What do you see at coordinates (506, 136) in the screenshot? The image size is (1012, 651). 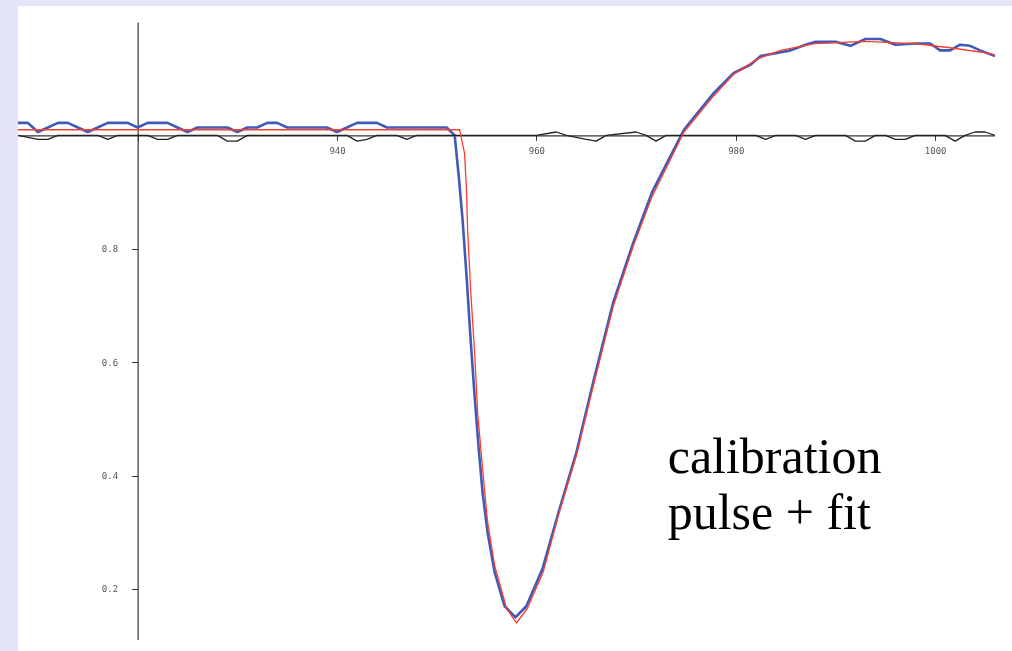 I see `line-series` at bounding box center [506, 136].